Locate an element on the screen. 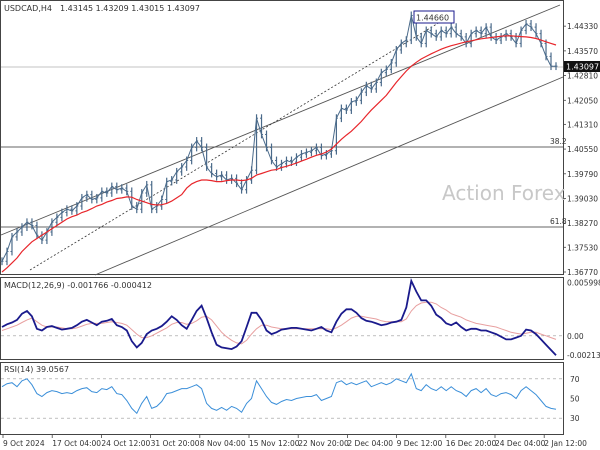 The height and width of the screenshot is (450, 600). macd-title: MACD(12,26,9) -0.001766 -0.000412 is located at coordinates (78, 285).